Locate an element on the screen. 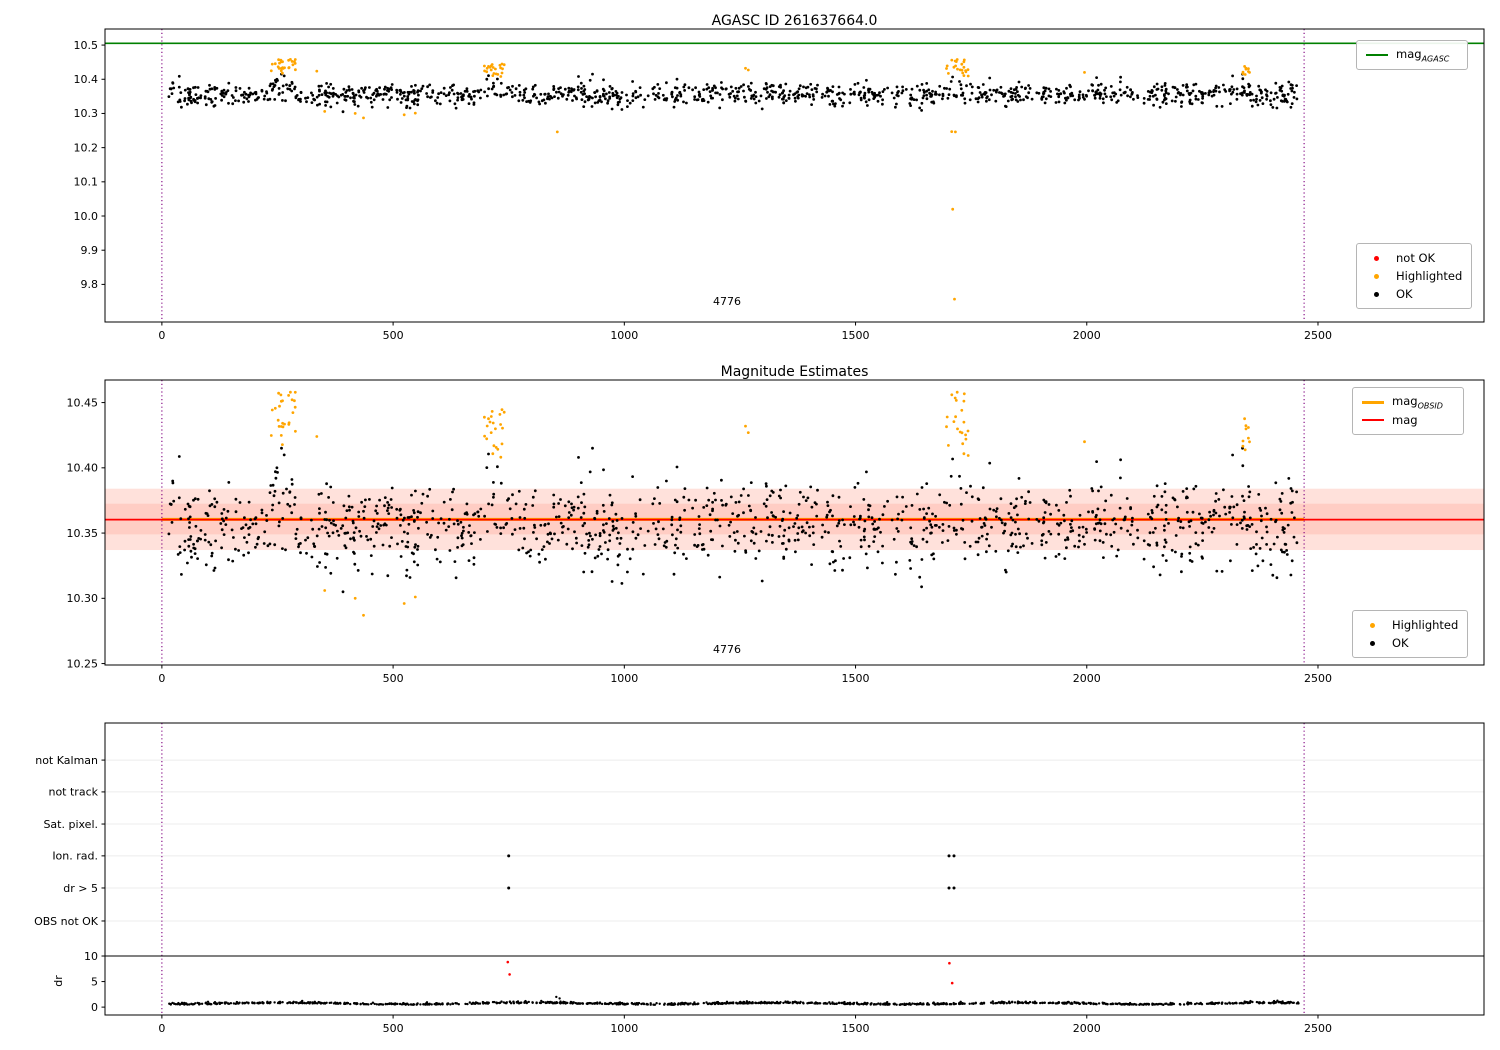 The image size is (1500, 1050). y-tick-label: 10.30 is located at coordinates (83, 598).